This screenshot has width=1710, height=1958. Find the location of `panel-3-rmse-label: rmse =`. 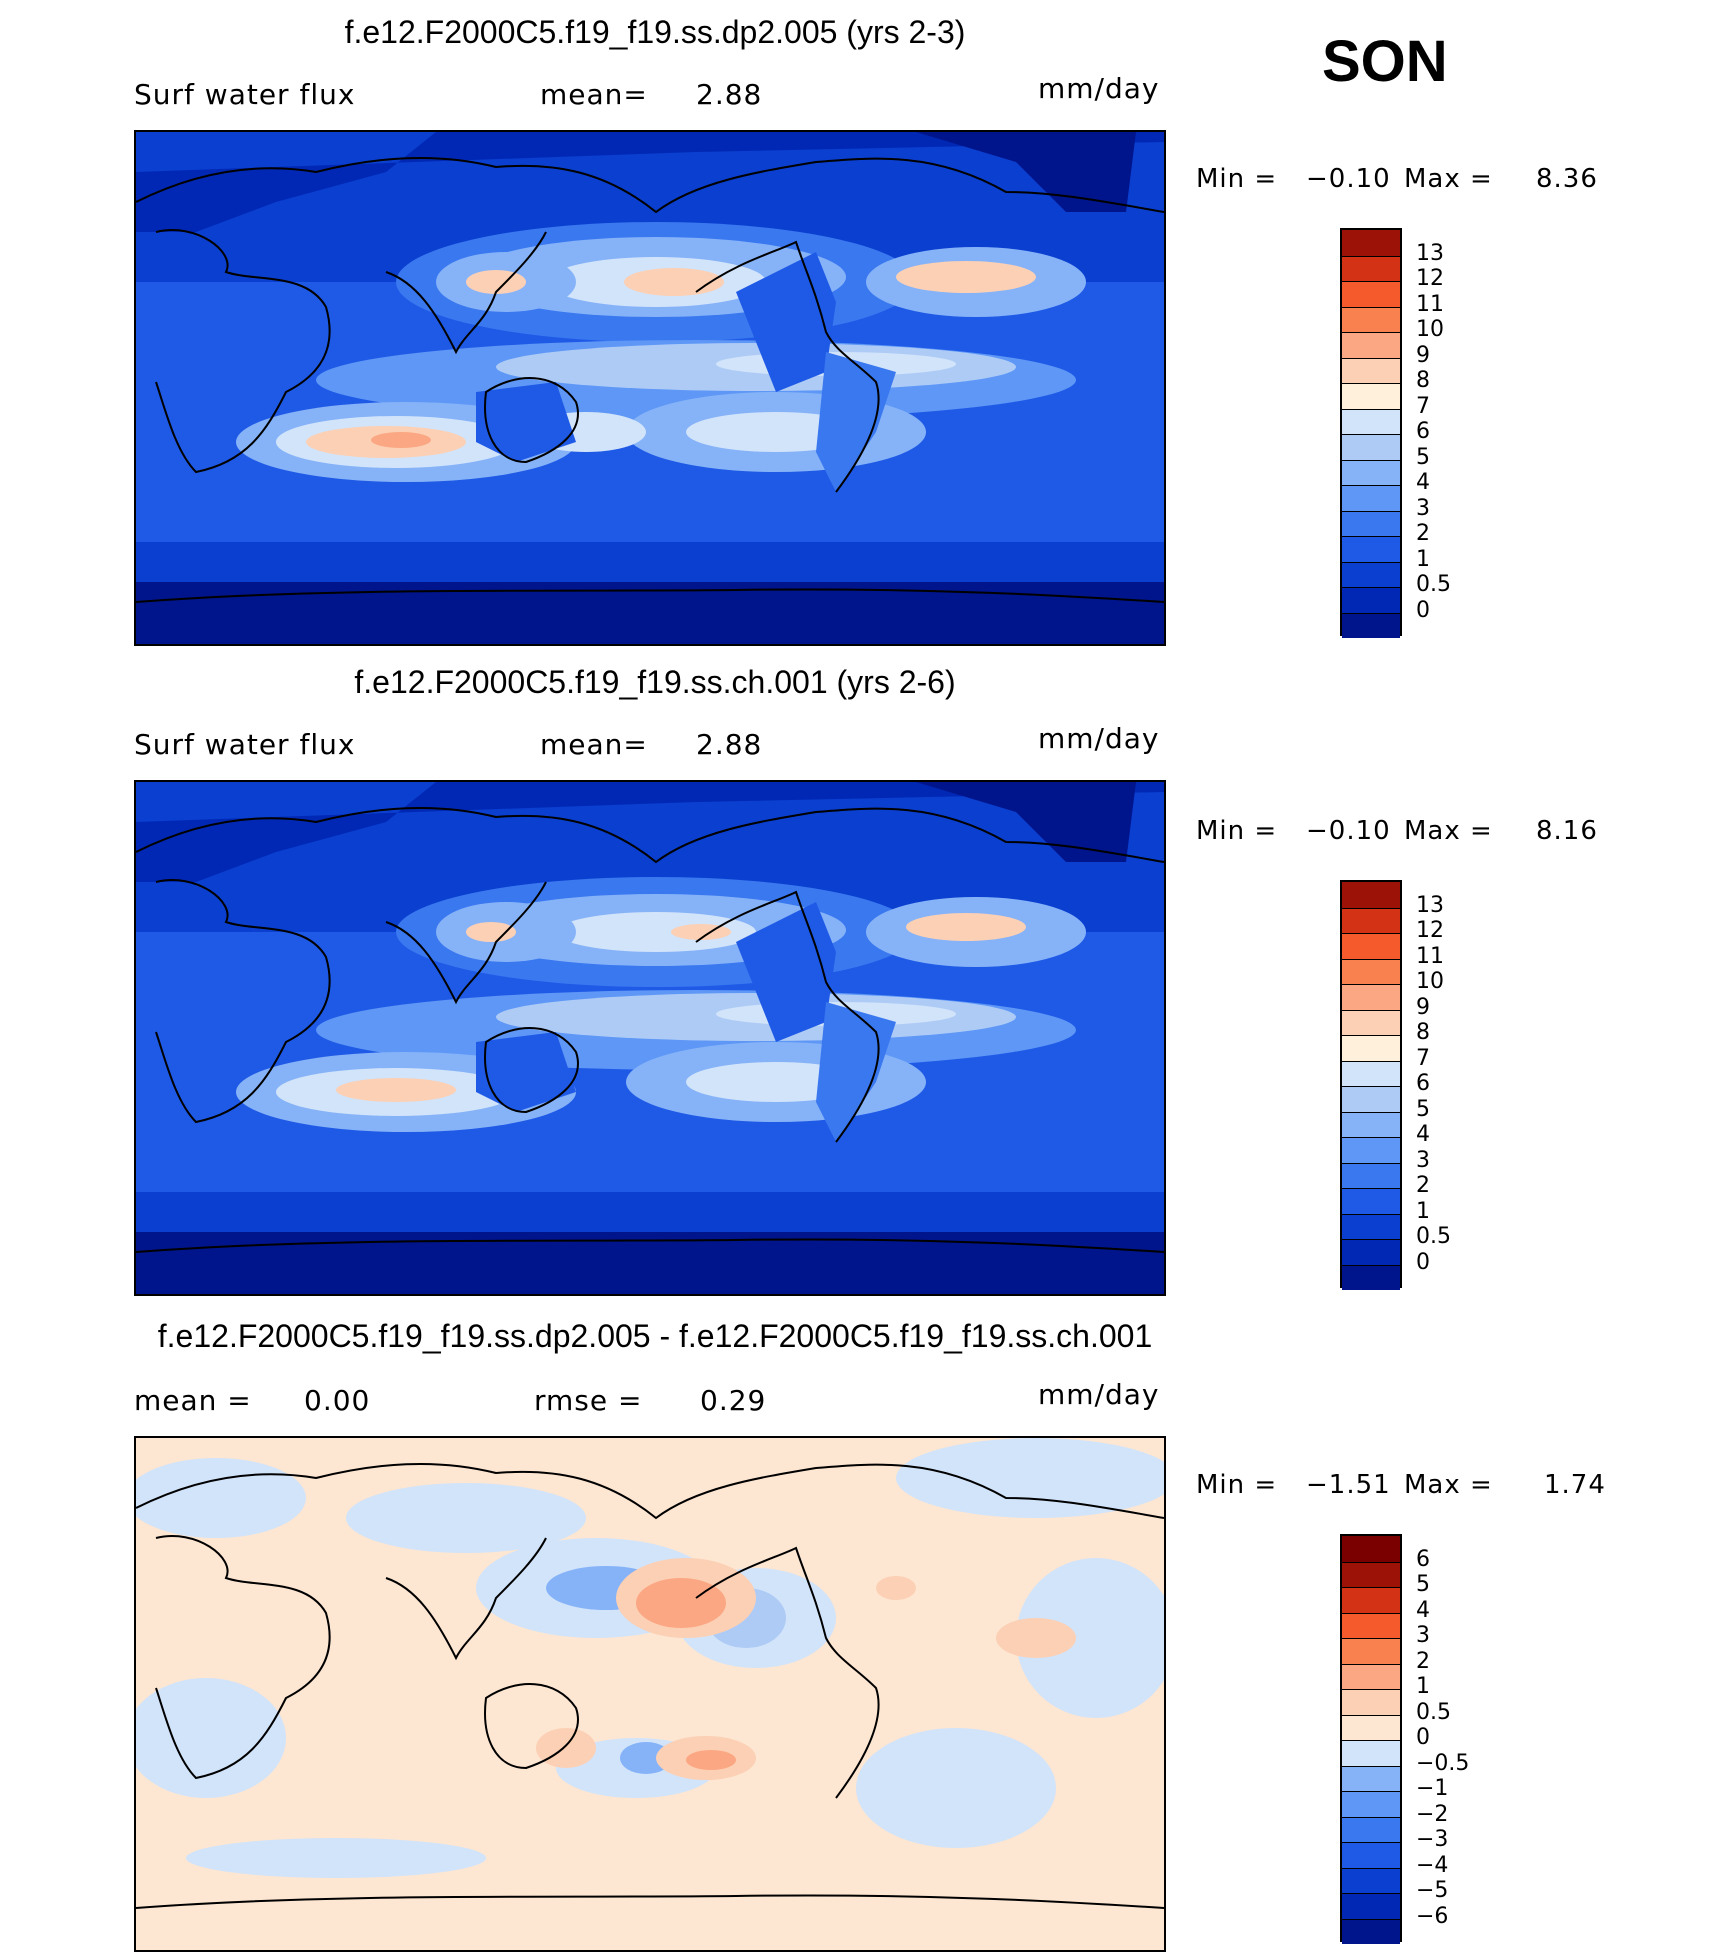

panel-3-rmse-label: rmse = is located at coordinates (588, 1400).